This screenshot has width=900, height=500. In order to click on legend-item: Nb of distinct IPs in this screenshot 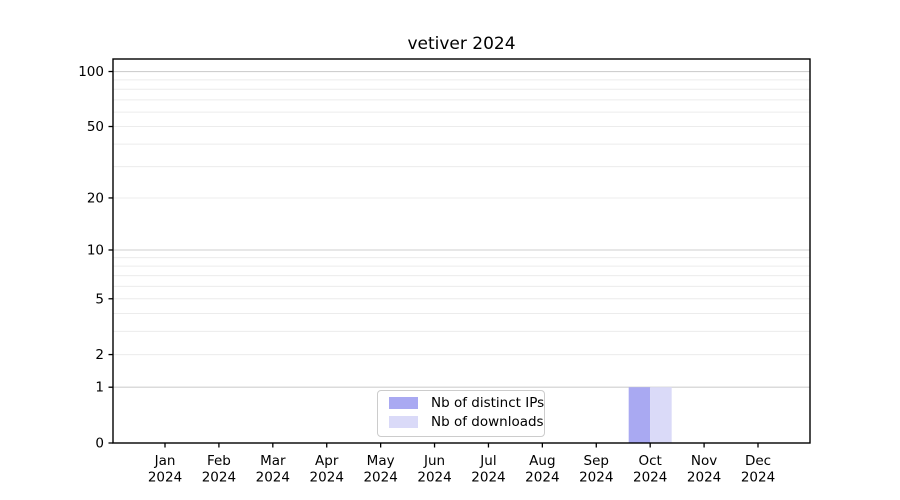, I will do `click(466, 403)`.